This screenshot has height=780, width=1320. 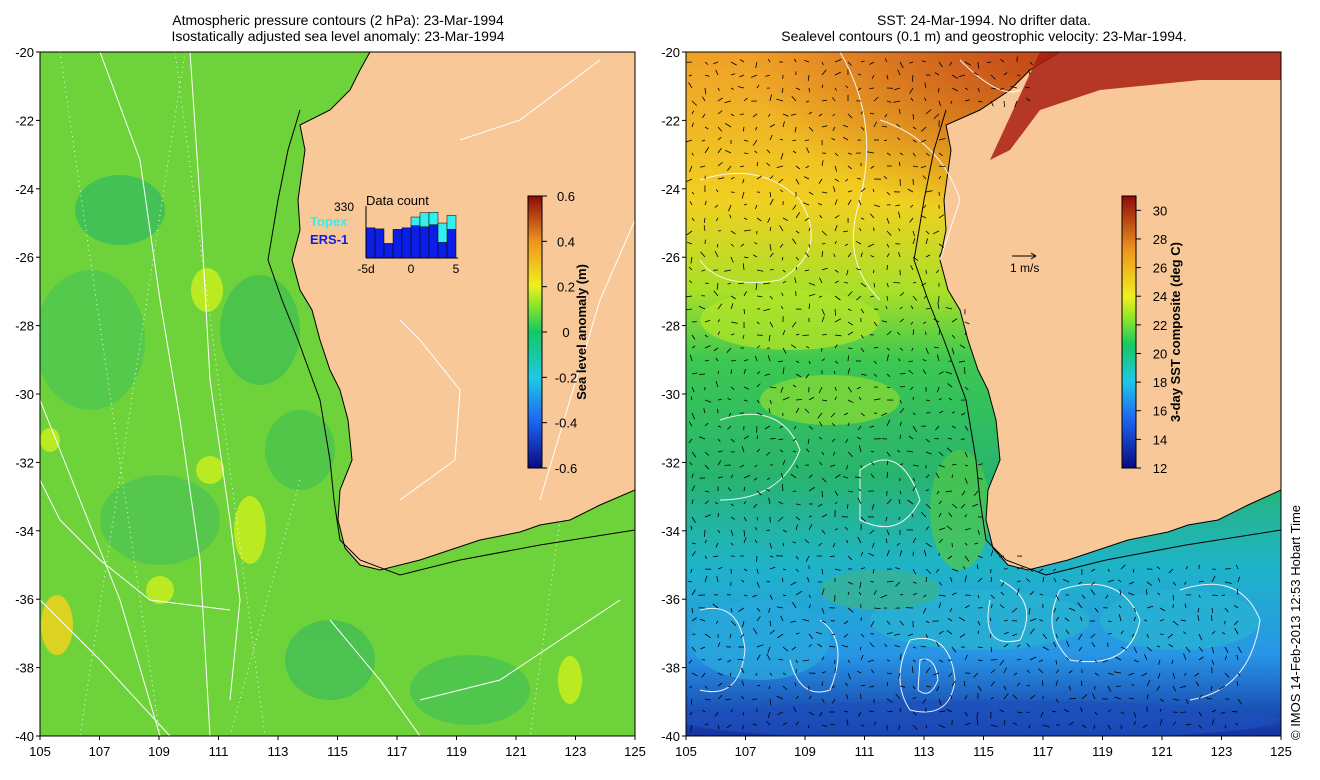 What do you see at coordinates (24, 189) in the screenshot?
I see `y-tick-label: -24` at bounding box center [24, 189].